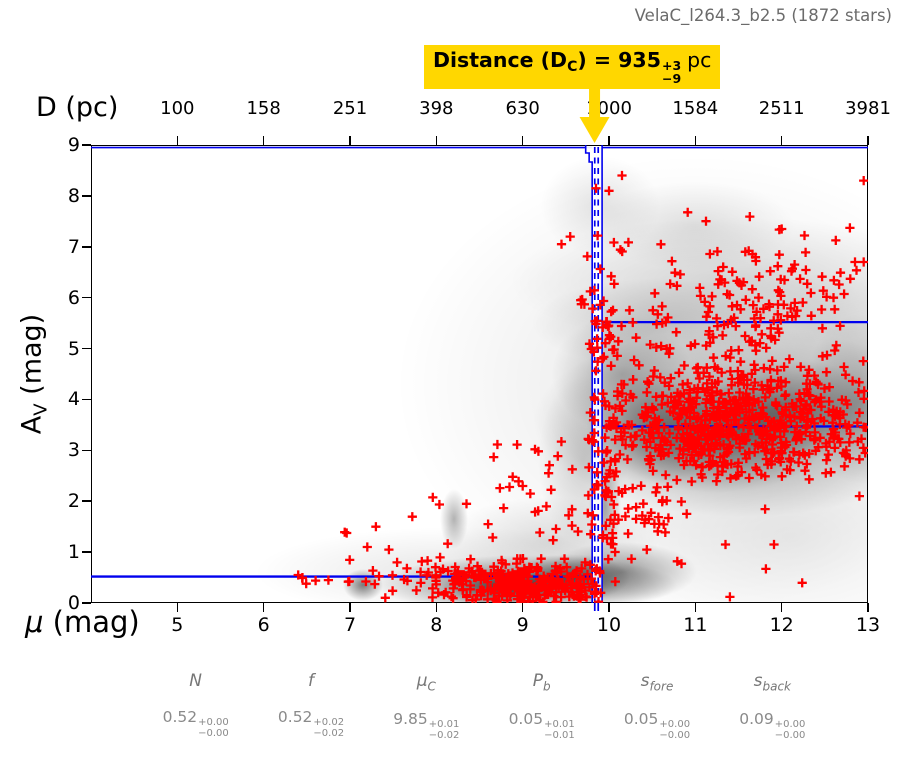 The height and width of the screenshot is (759, 902). What do you see at coordinates (594, 130) in the screenshot?
I see `distance-arrow-head` at bounding box center [594, 130].